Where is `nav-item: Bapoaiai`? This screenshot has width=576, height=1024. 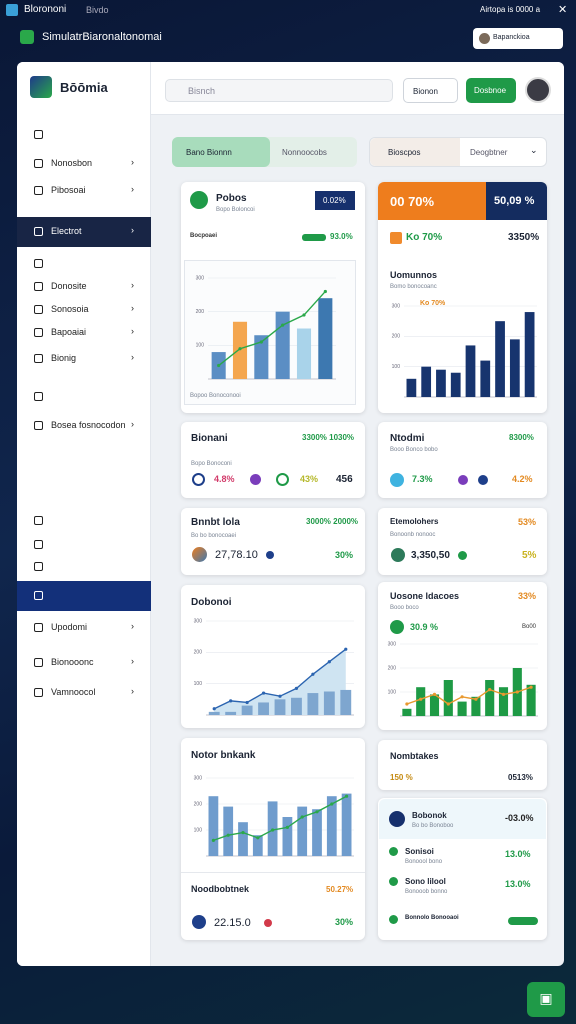 nav-item: Bapoaiai is located at coordinates (69, 332).